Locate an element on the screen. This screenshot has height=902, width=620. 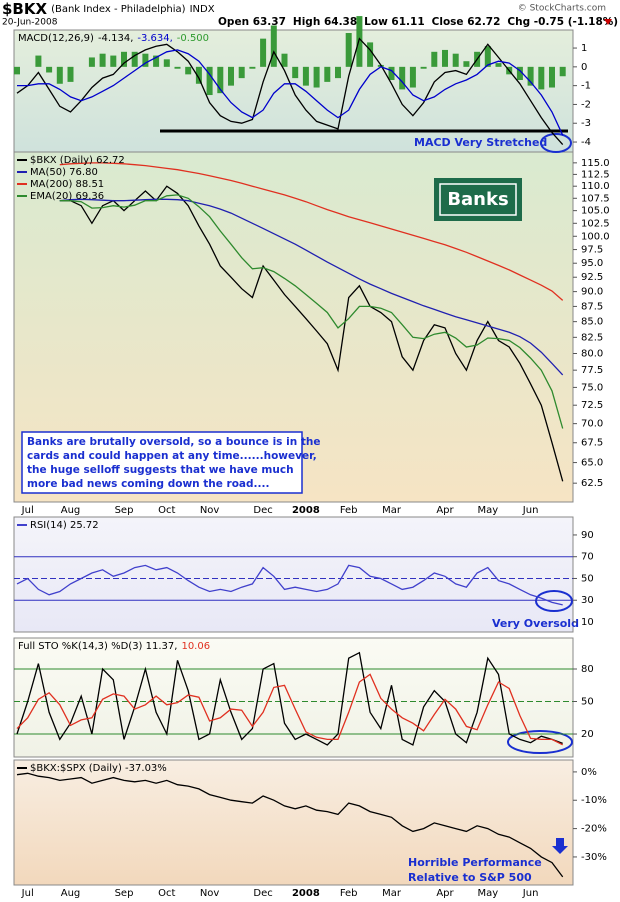
y-tick-label: -10% is located at coordinates (594, 800).